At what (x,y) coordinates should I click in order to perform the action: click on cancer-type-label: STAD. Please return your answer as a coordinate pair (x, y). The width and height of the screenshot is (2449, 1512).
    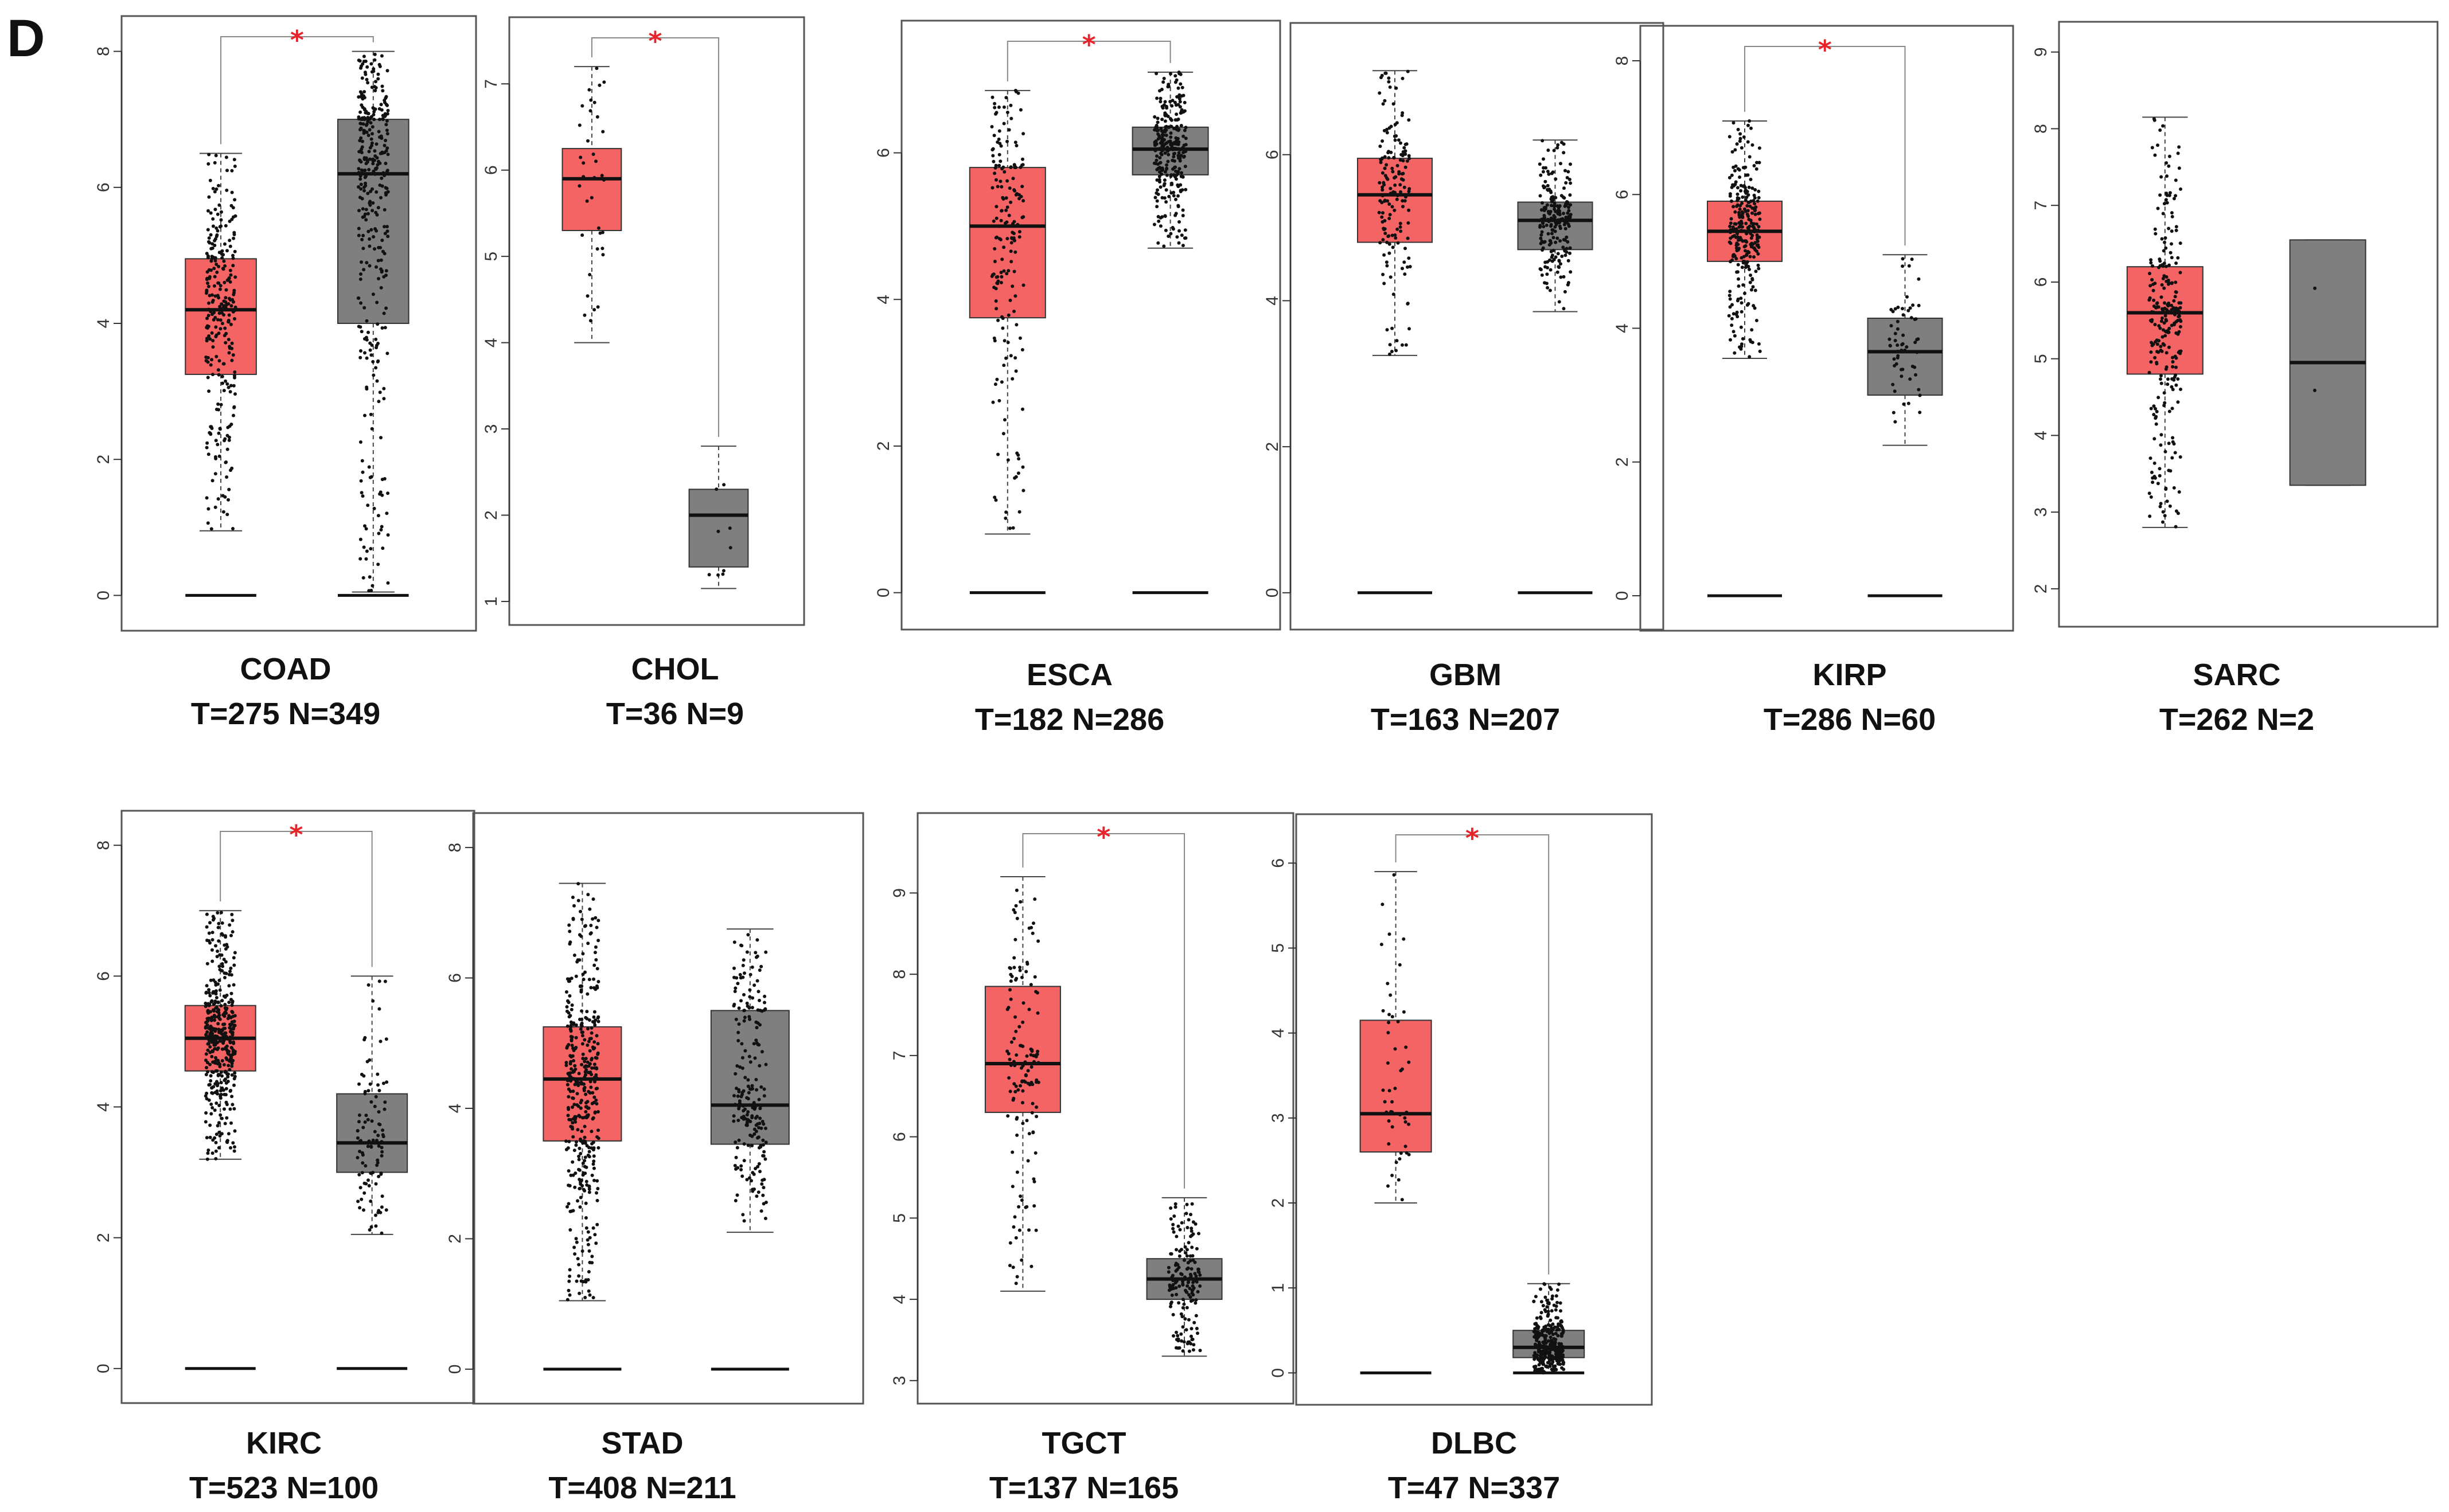
    Looking at the image, I should click on (643, 1443).